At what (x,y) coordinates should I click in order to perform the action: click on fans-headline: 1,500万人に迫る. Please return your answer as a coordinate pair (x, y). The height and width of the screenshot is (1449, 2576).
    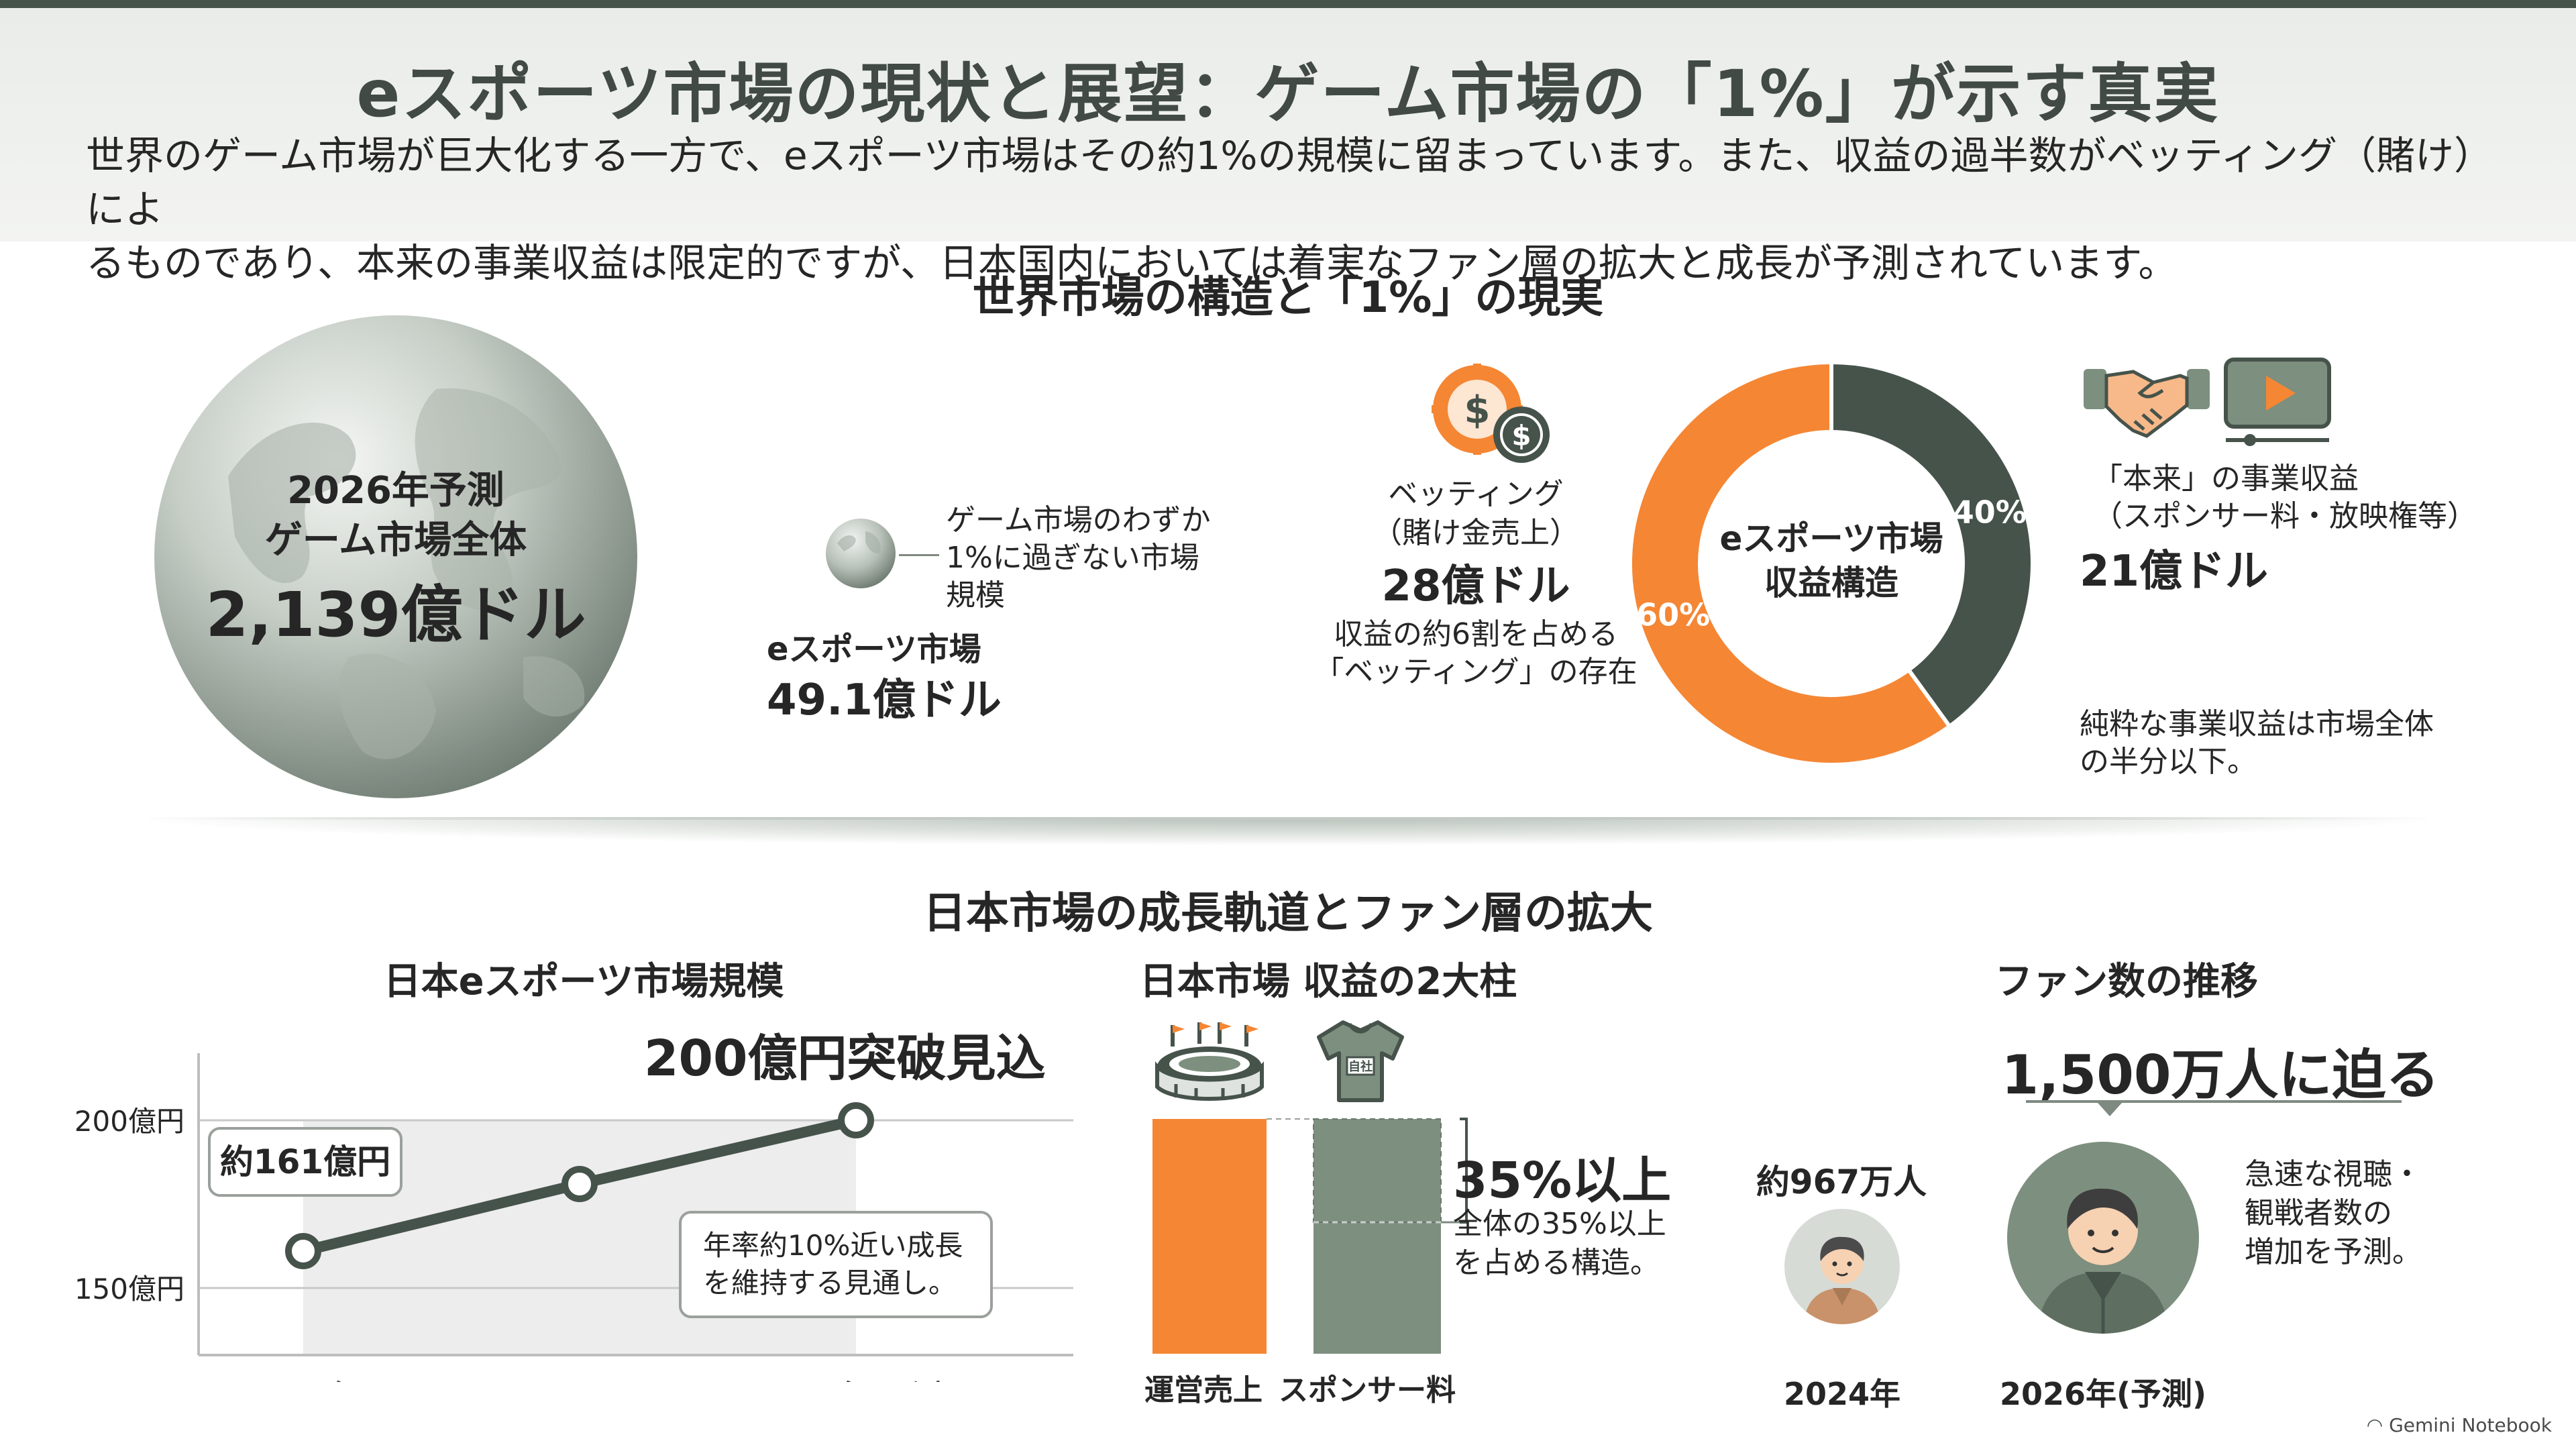
    Looking at the image, I should click on (2220, 1075).